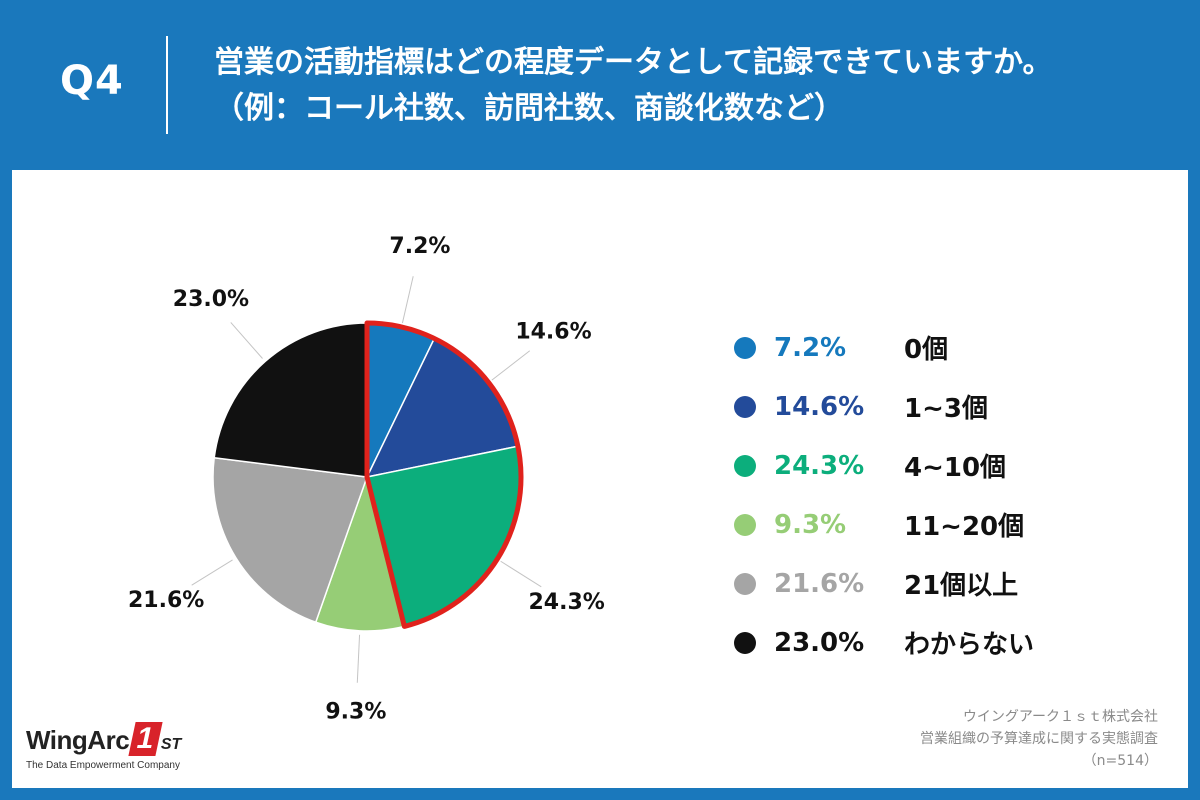 The height and width of the screenshot is (800, 1200). Describe the element at coordinates (884, 465) in the screenshot. I see `legend-item: 24.3% 4~10個` at that location.